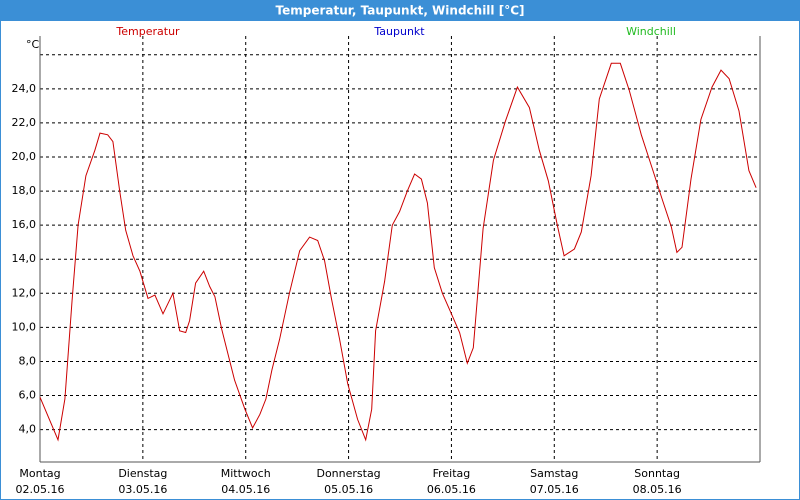 The width and height of the screenshot is (800, 500). What do you see at coordinates (245, 489) in the screenshot?
I see `x-tick-date: 04.05.16` at bounding box center [245, 489].